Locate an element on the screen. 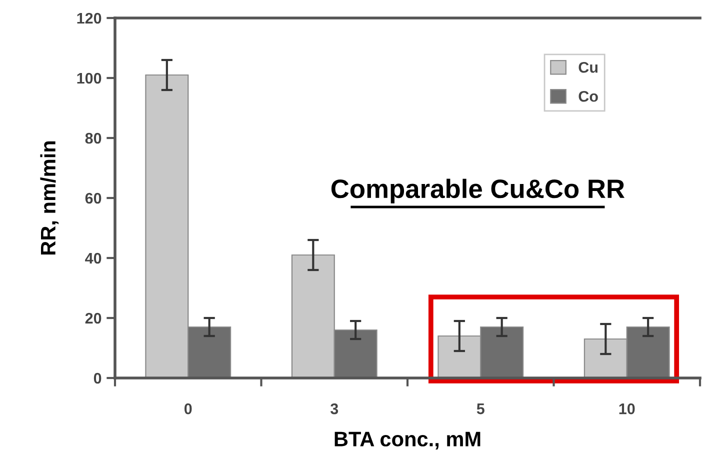  y-tick-label: 60 is located at coordinates (93, 198).